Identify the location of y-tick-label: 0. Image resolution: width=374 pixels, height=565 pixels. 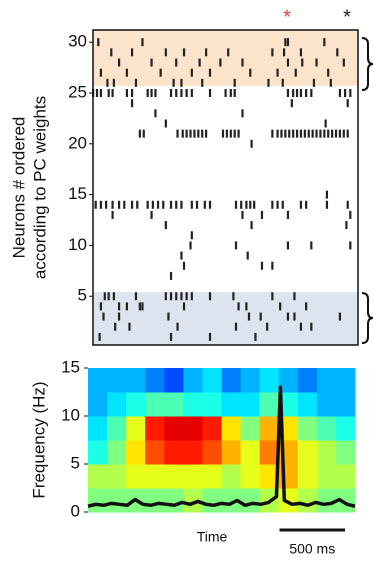
(75, 510).